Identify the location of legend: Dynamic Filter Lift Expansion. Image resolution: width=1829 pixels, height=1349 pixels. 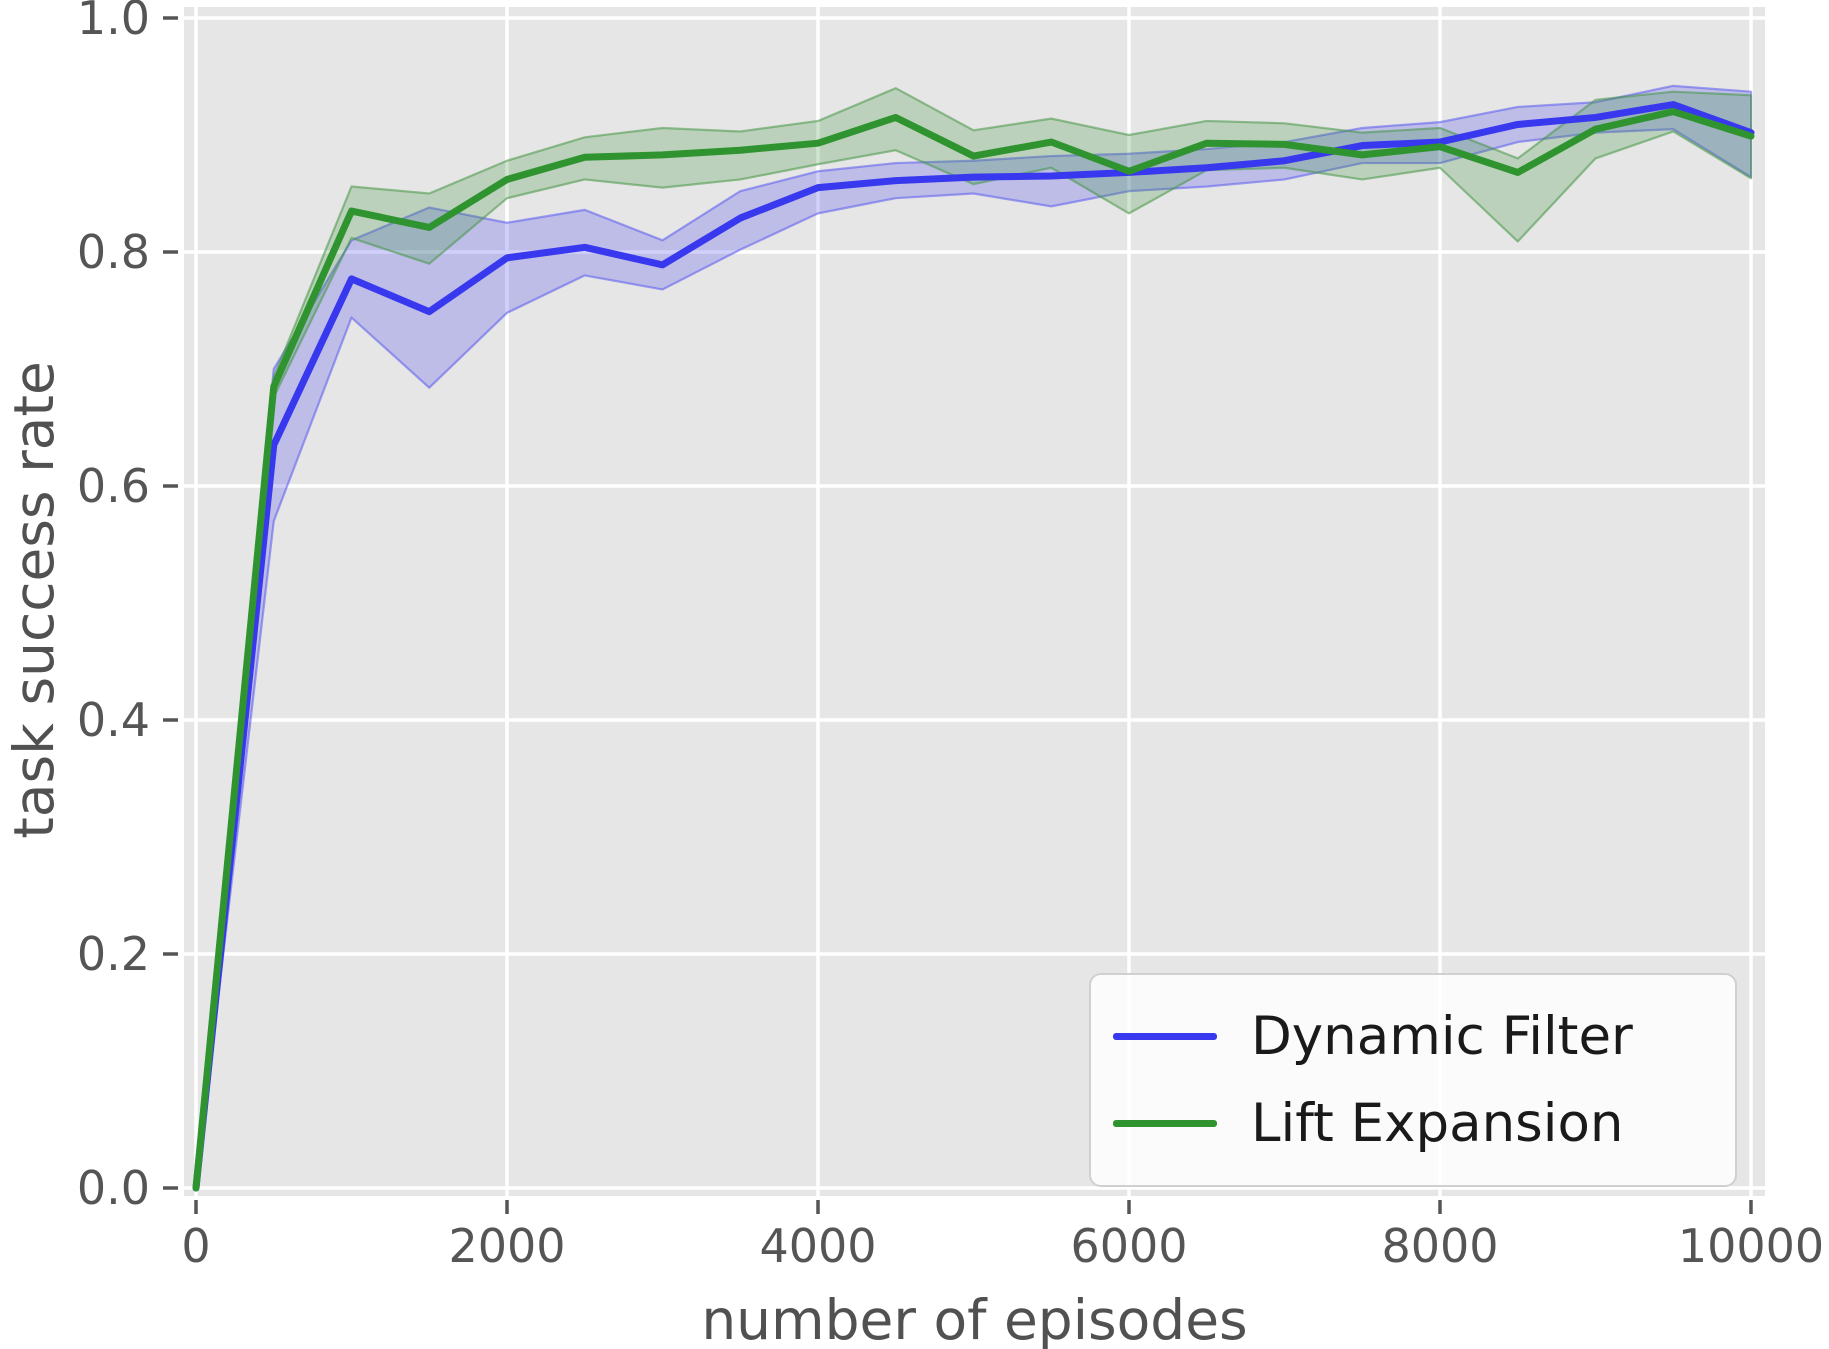
(1413, 1080).